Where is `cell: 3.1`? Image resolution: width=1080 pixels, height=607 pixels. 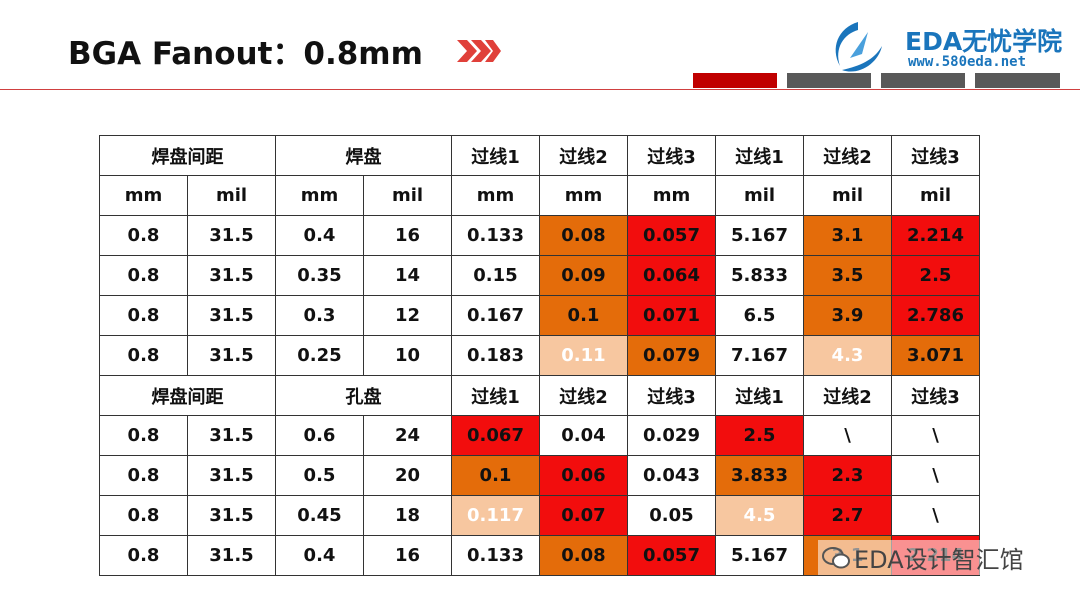 cell: 3.1 is located at coordinates (847, 235).